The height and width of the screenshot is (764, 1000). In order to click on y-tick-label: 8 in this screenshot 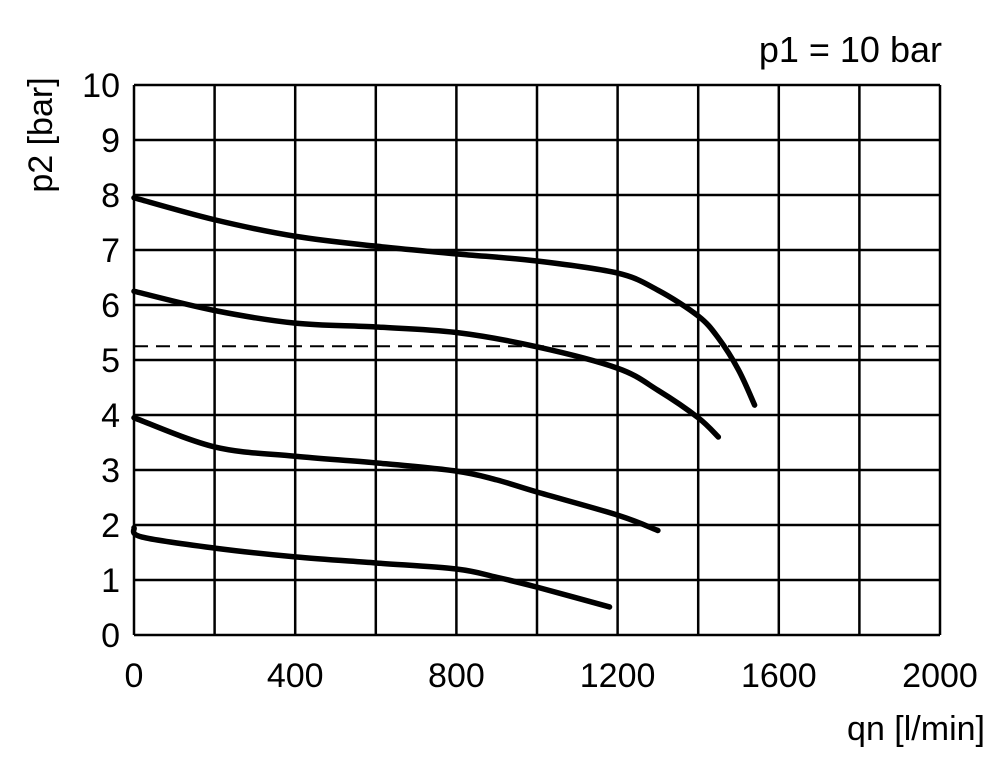, I will do `click(110, 196)`.